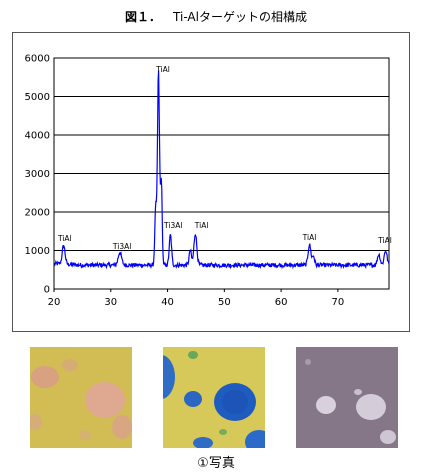 This screenshot has height=475, width=432. What do you see at coordinates (37, 174) in the screenshot?
I see `y-tick-label: 3000` at bounding box center [37, 174].